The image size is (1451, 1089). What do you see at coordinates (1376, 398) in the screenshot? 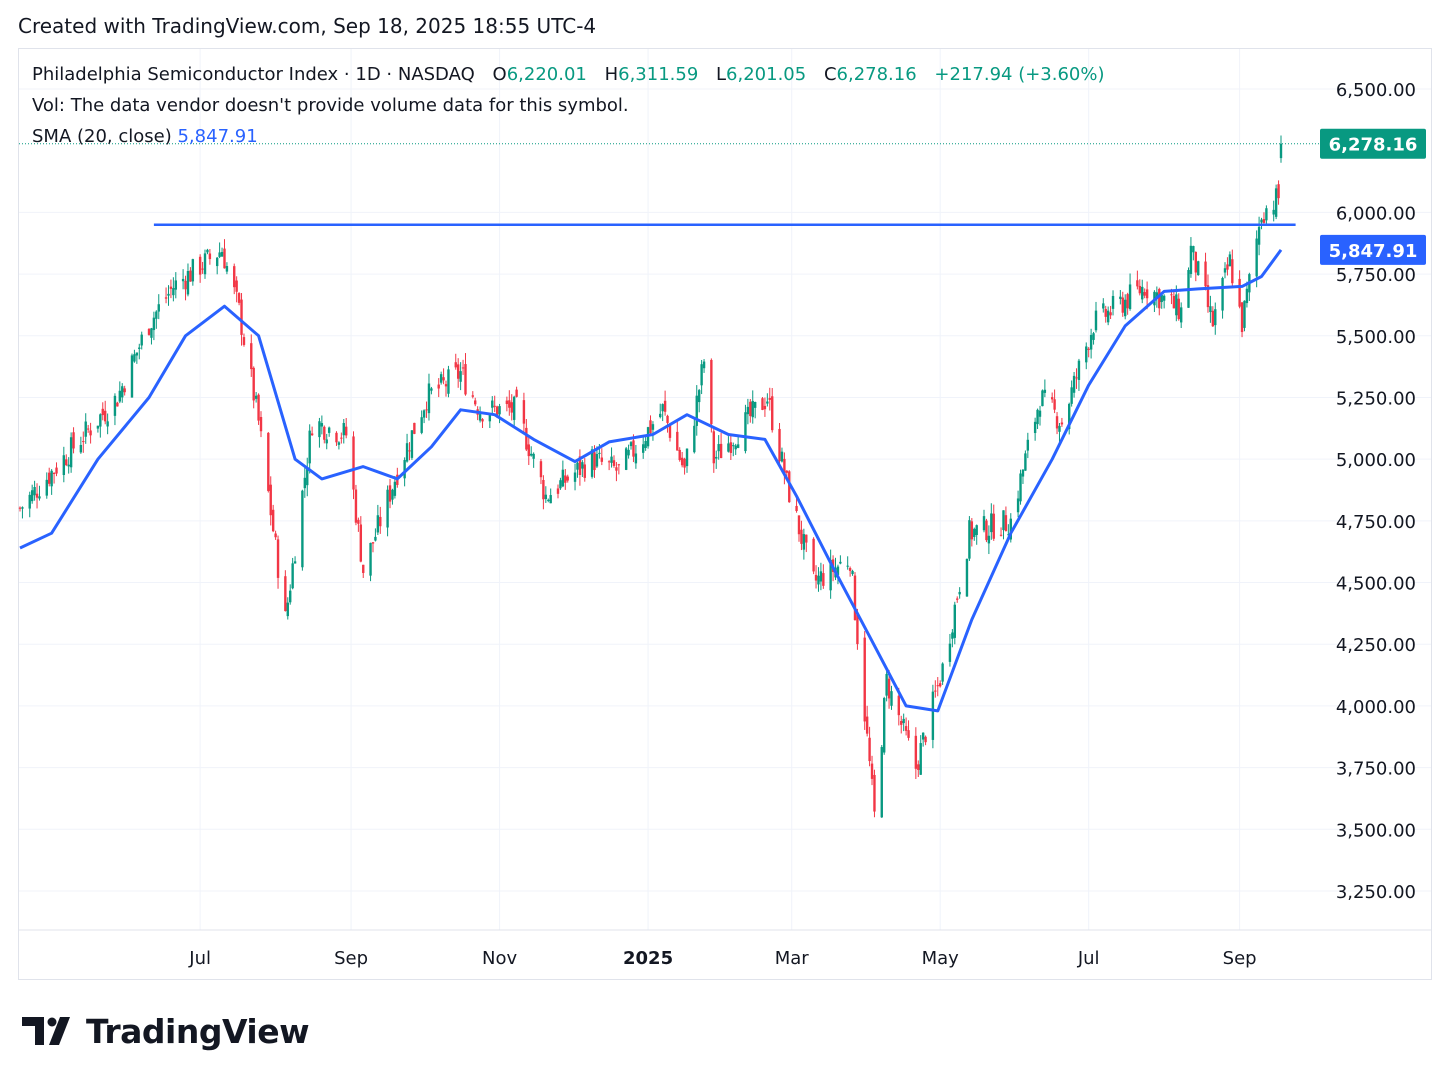
I see `y-tick-label: 5,250.00` at bounding box center [1376, 398].